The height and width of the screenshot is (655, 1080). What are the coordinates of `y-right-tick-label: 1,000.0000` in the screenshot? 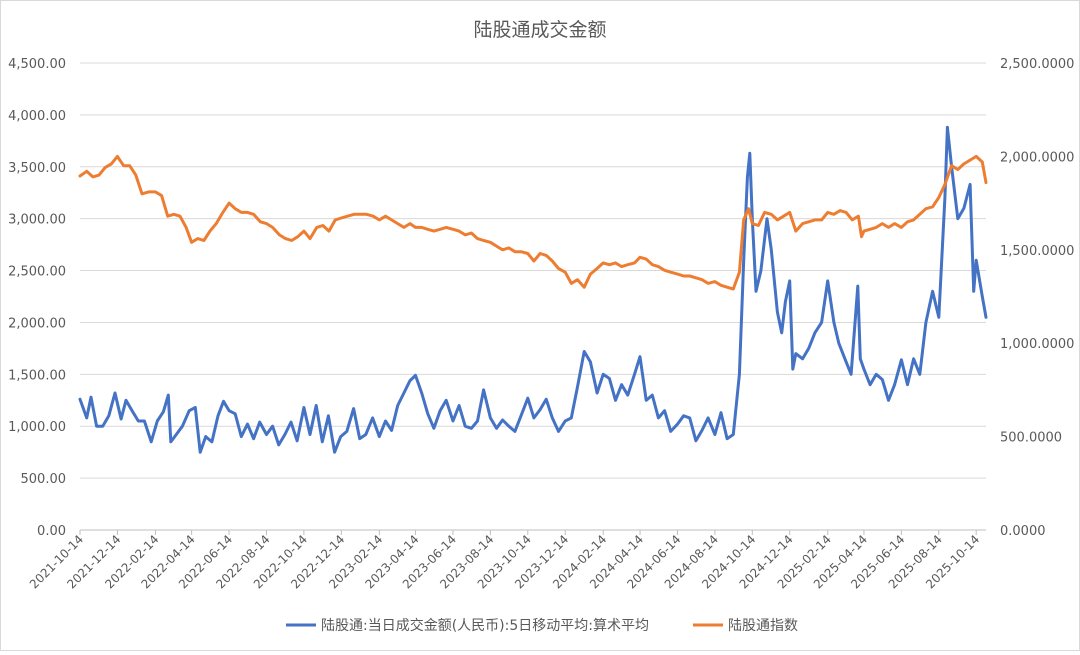 It's located at (1037, 344).